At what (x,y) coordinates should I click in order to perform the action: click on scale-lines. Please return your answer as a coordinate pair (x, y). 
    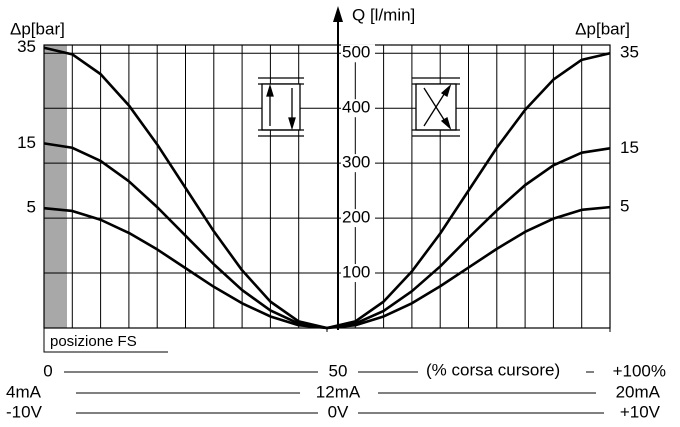
    Looking at the image, I should click on (334, 392).